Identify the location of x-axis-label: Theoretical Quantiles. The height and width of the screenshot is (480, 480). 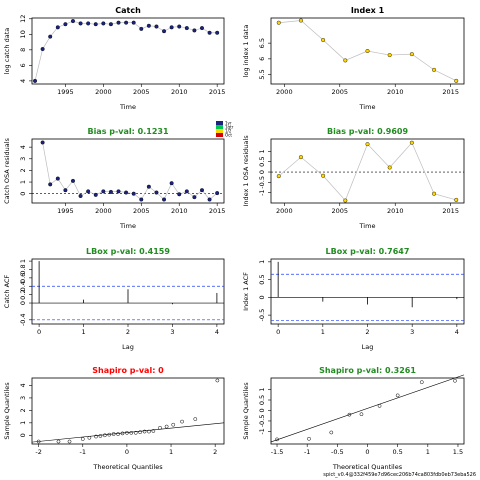
(367, 467).